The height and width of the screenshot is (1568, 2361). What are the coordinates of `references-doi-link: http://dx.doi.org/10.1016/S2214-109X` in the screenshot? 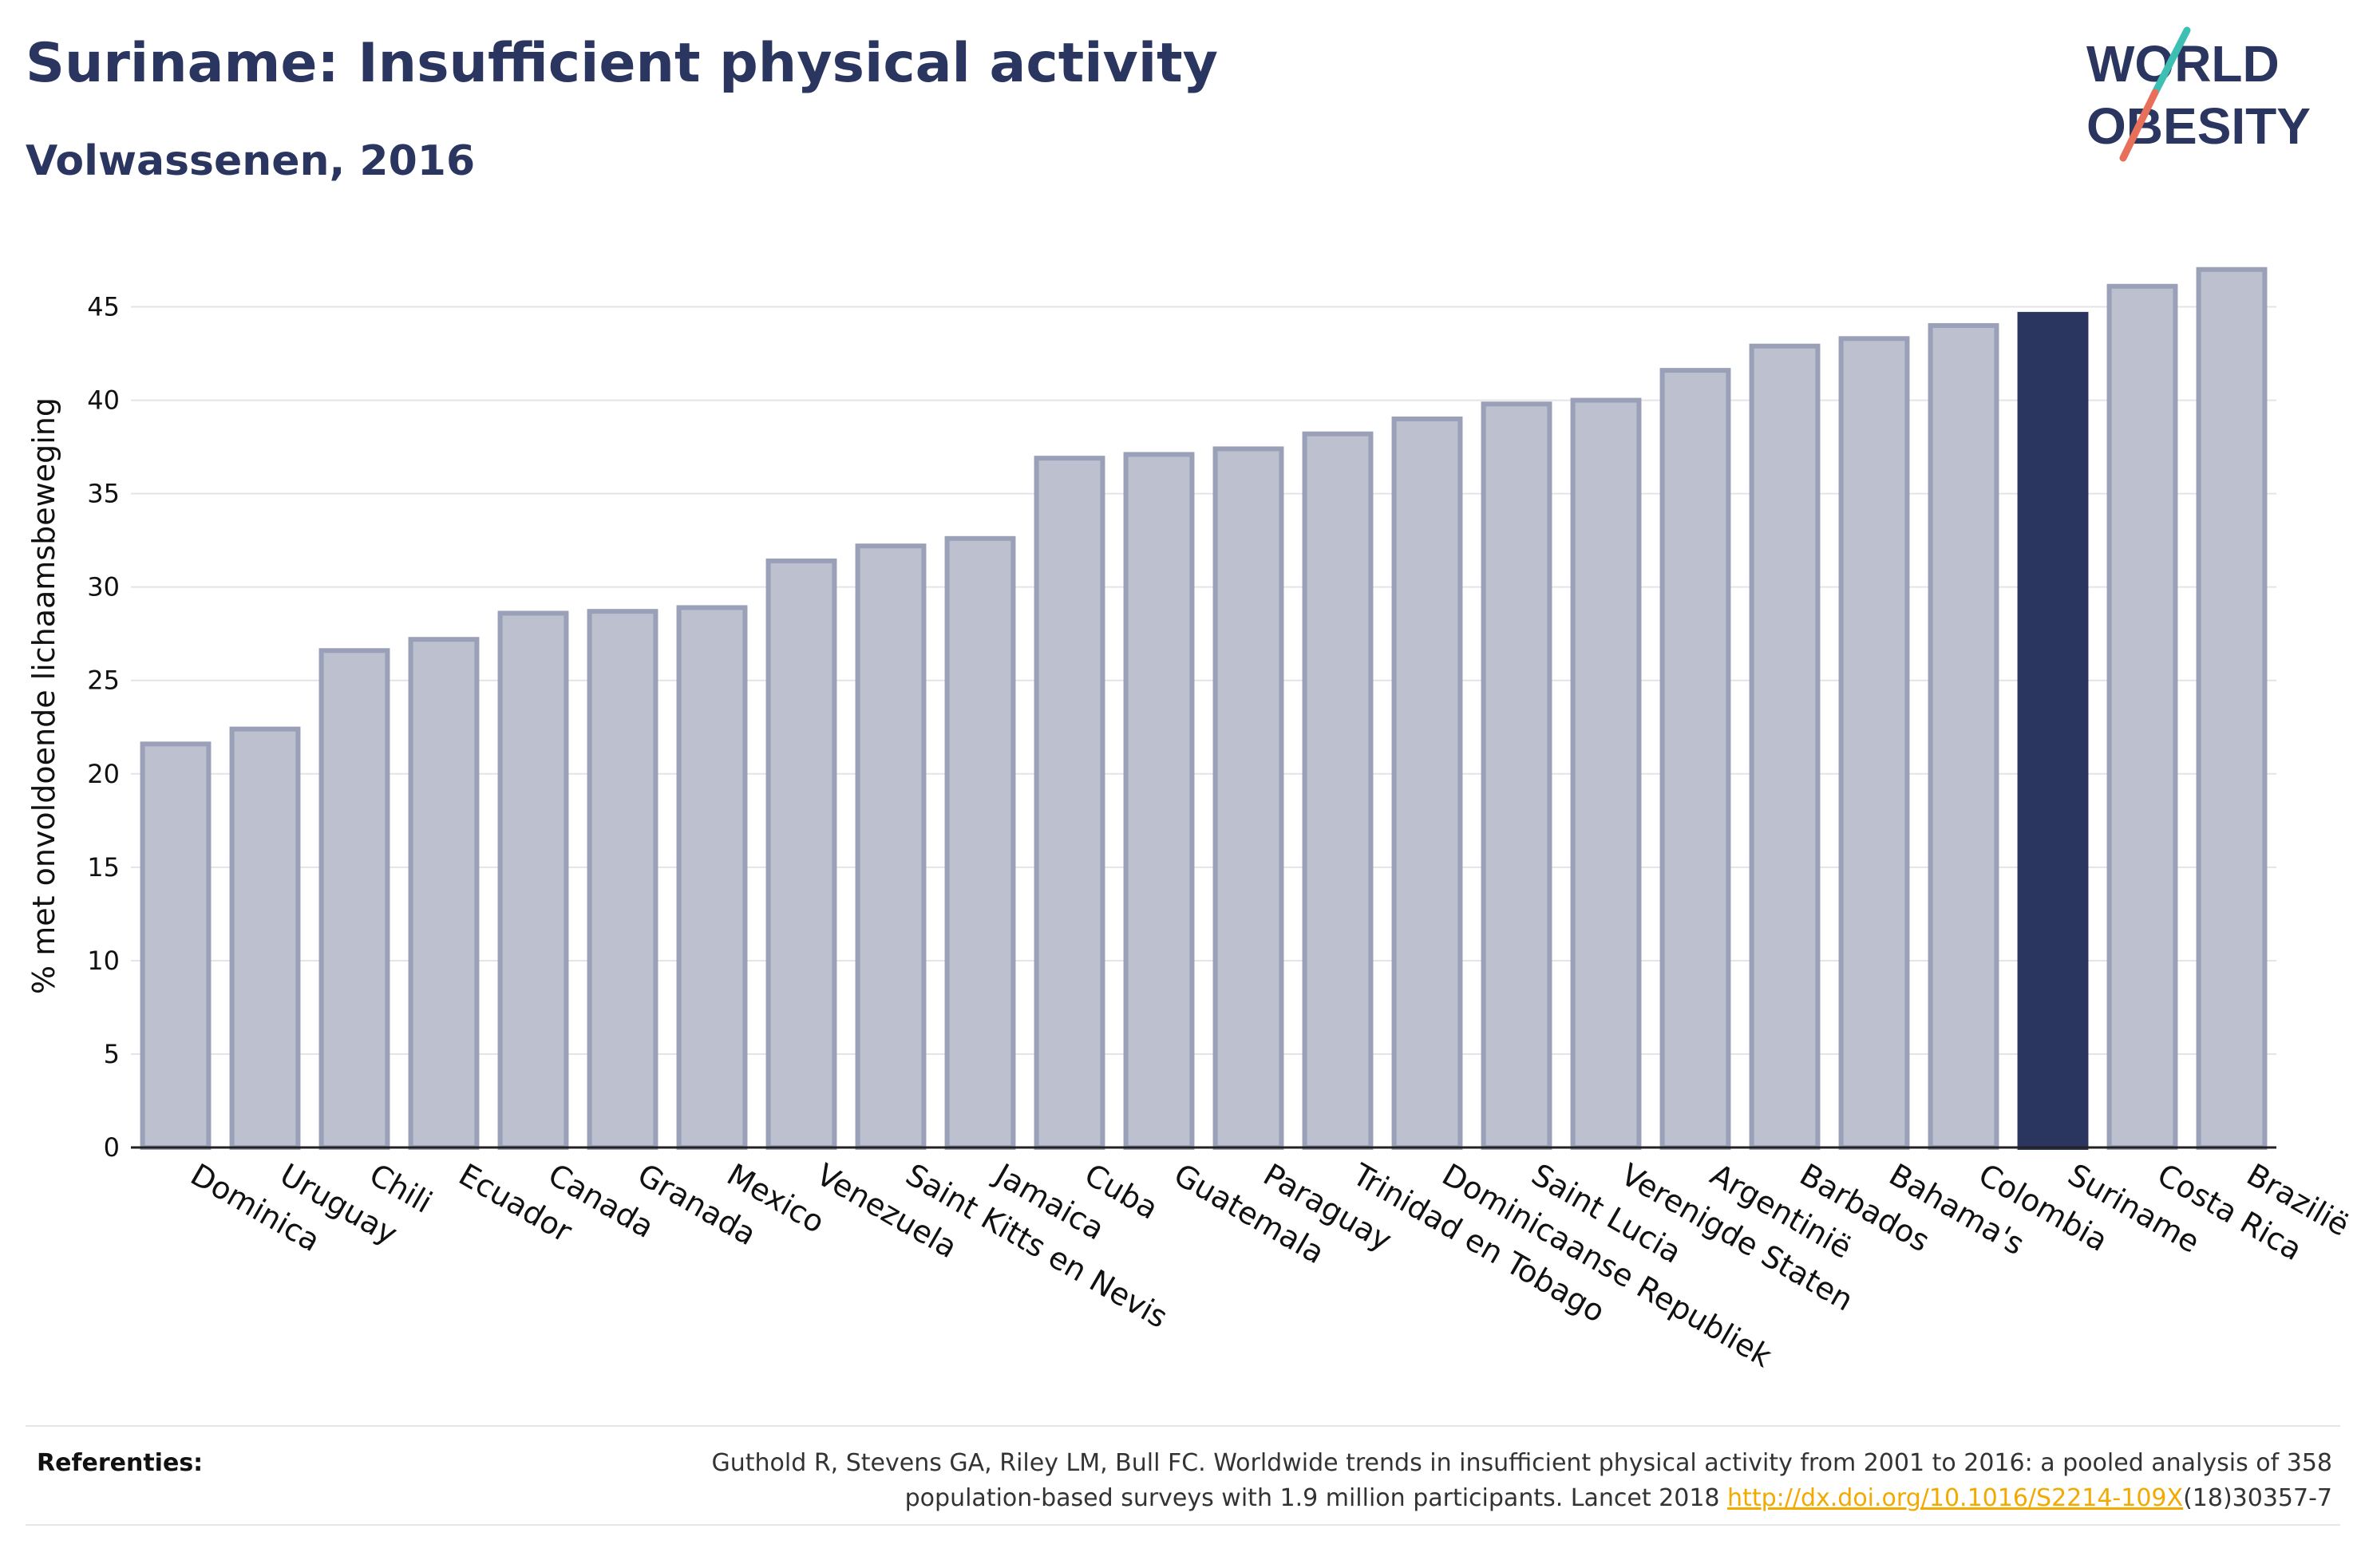 It's located at (1955, 1498).